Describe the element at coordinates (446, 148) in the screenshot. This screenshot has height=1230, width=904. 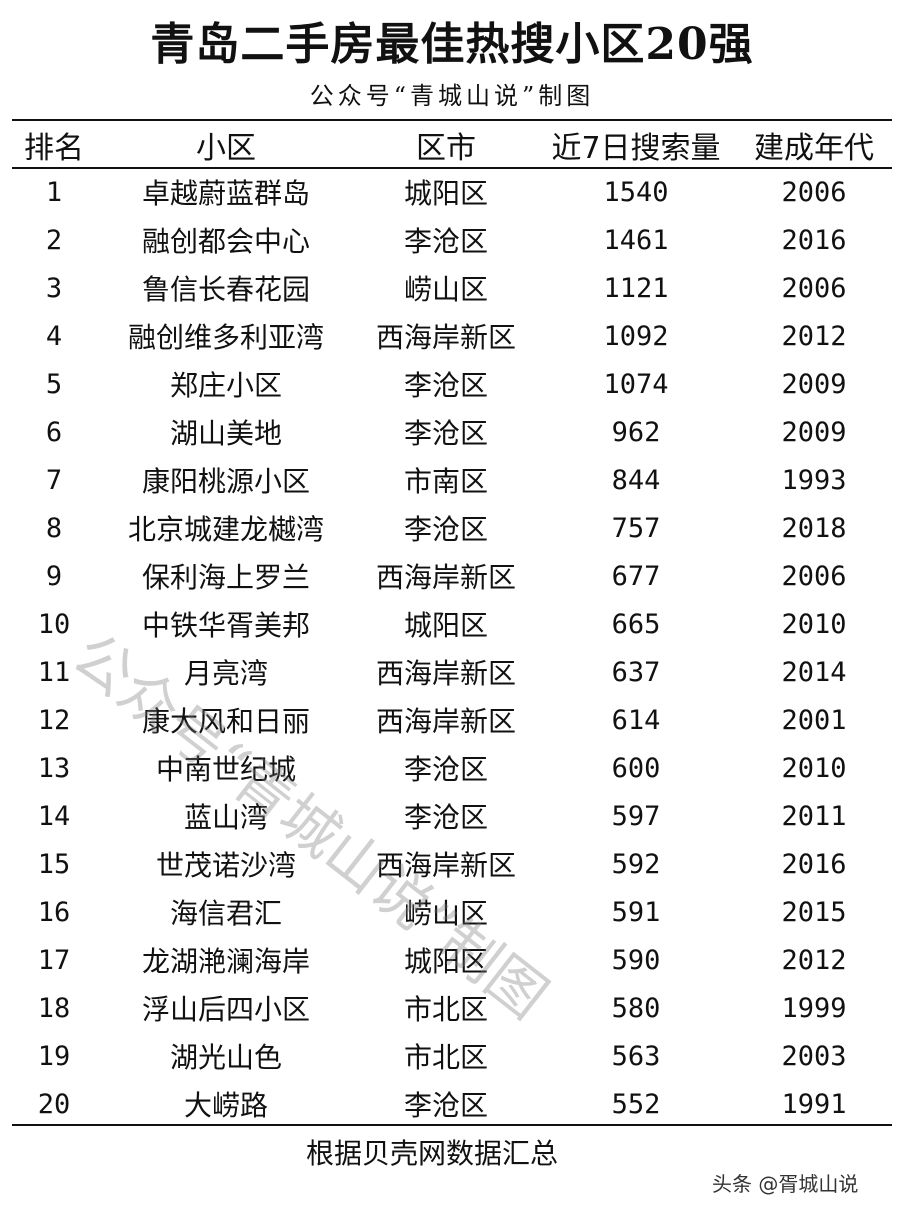
I see `header-district: 区市` at that location.